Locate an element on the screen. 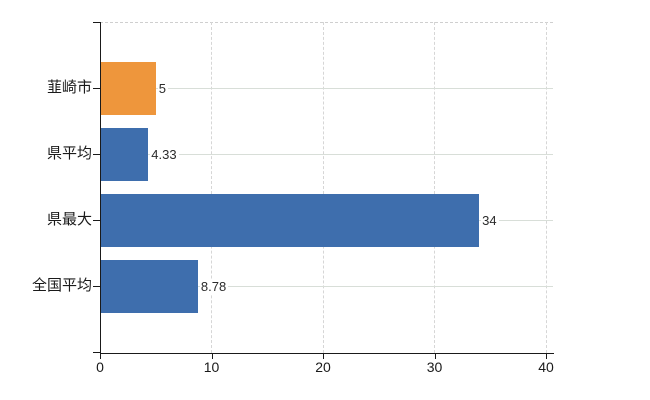 Image resolution: width=650 pixels, height=400 pixels. category-label: 全国平均 is located at coordinates (61, 285).